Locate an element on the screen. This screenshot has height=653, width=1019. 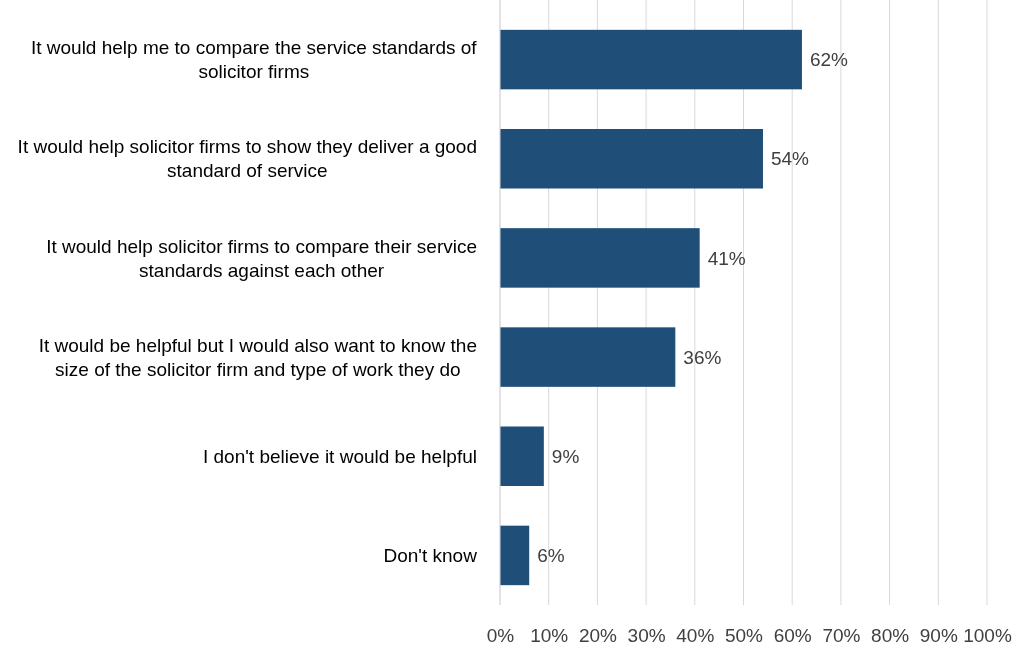
x-tick-label: 70% is located at coordinates (841, 636).